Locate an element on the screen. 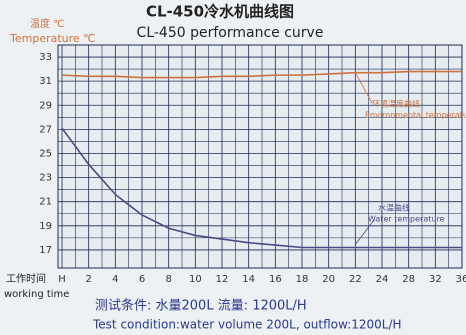  x-tick-label: 6 is located at coordinates (142, 279).